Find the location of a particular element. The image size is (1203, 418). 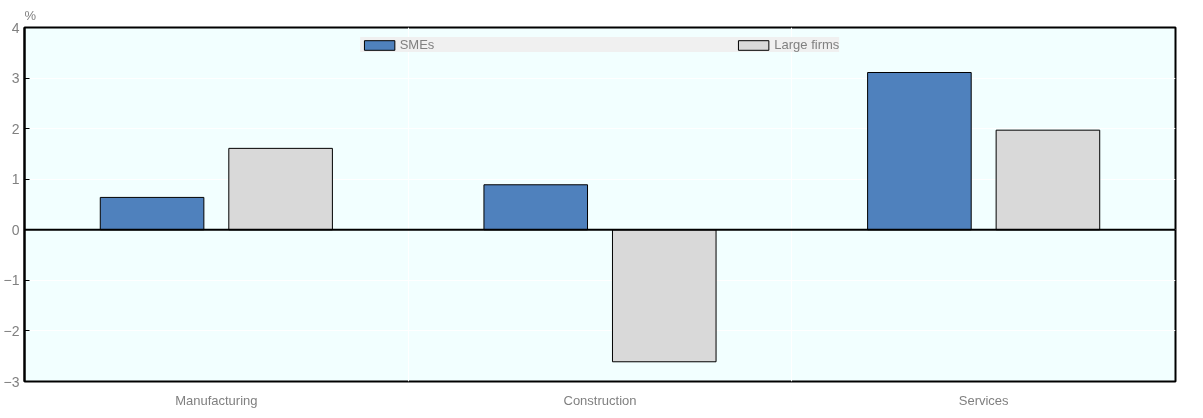

y-tick-label: −2 is located at coordinates (11, 330).